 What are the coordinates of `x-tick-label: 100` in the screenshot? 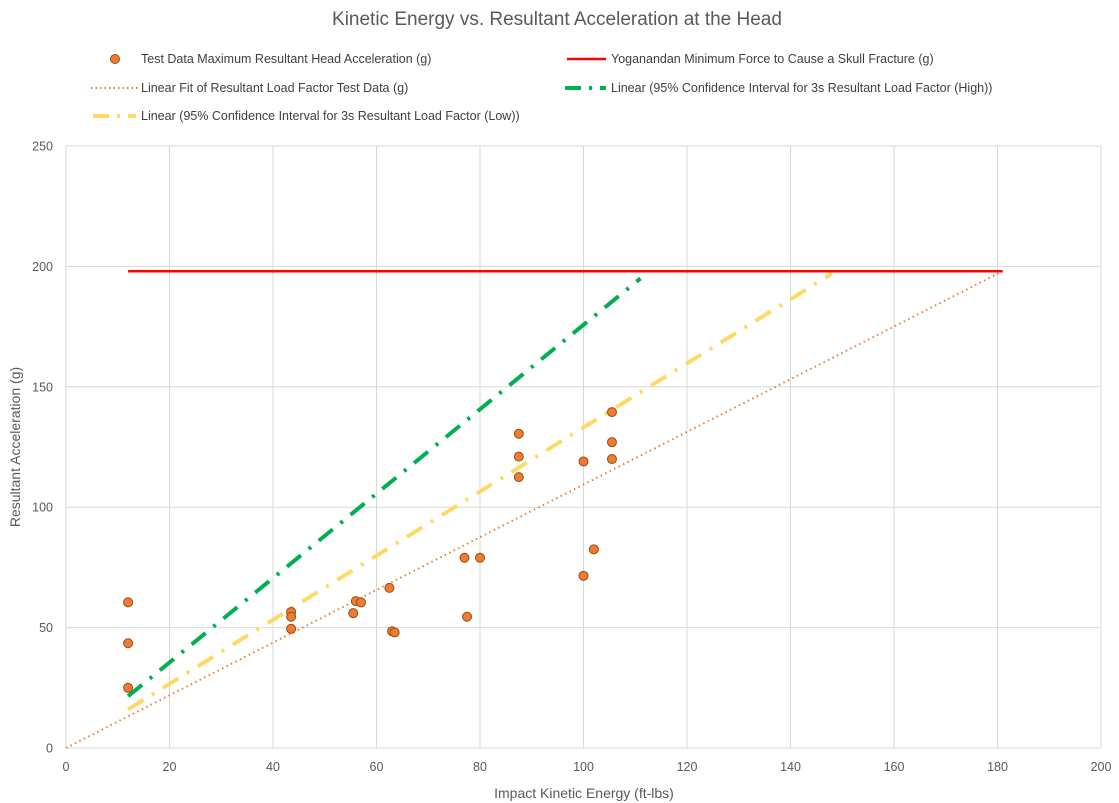 It's located at (583, 767).